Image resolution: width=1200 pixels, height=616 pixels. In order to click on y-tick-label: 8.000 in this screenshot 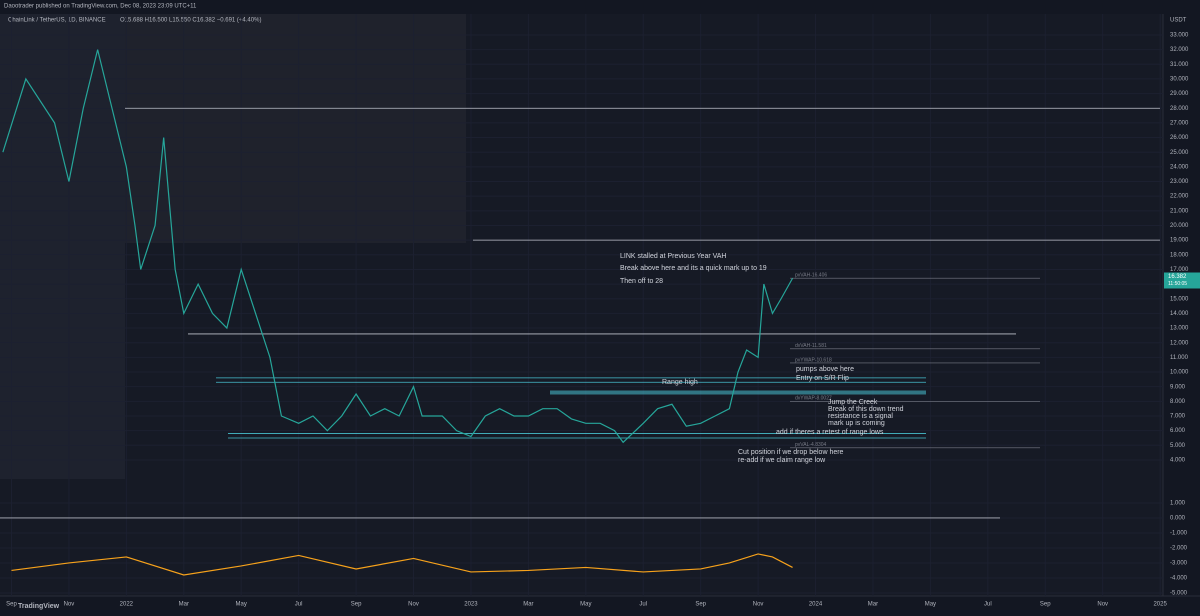, I will do `click(1178, 402)`.